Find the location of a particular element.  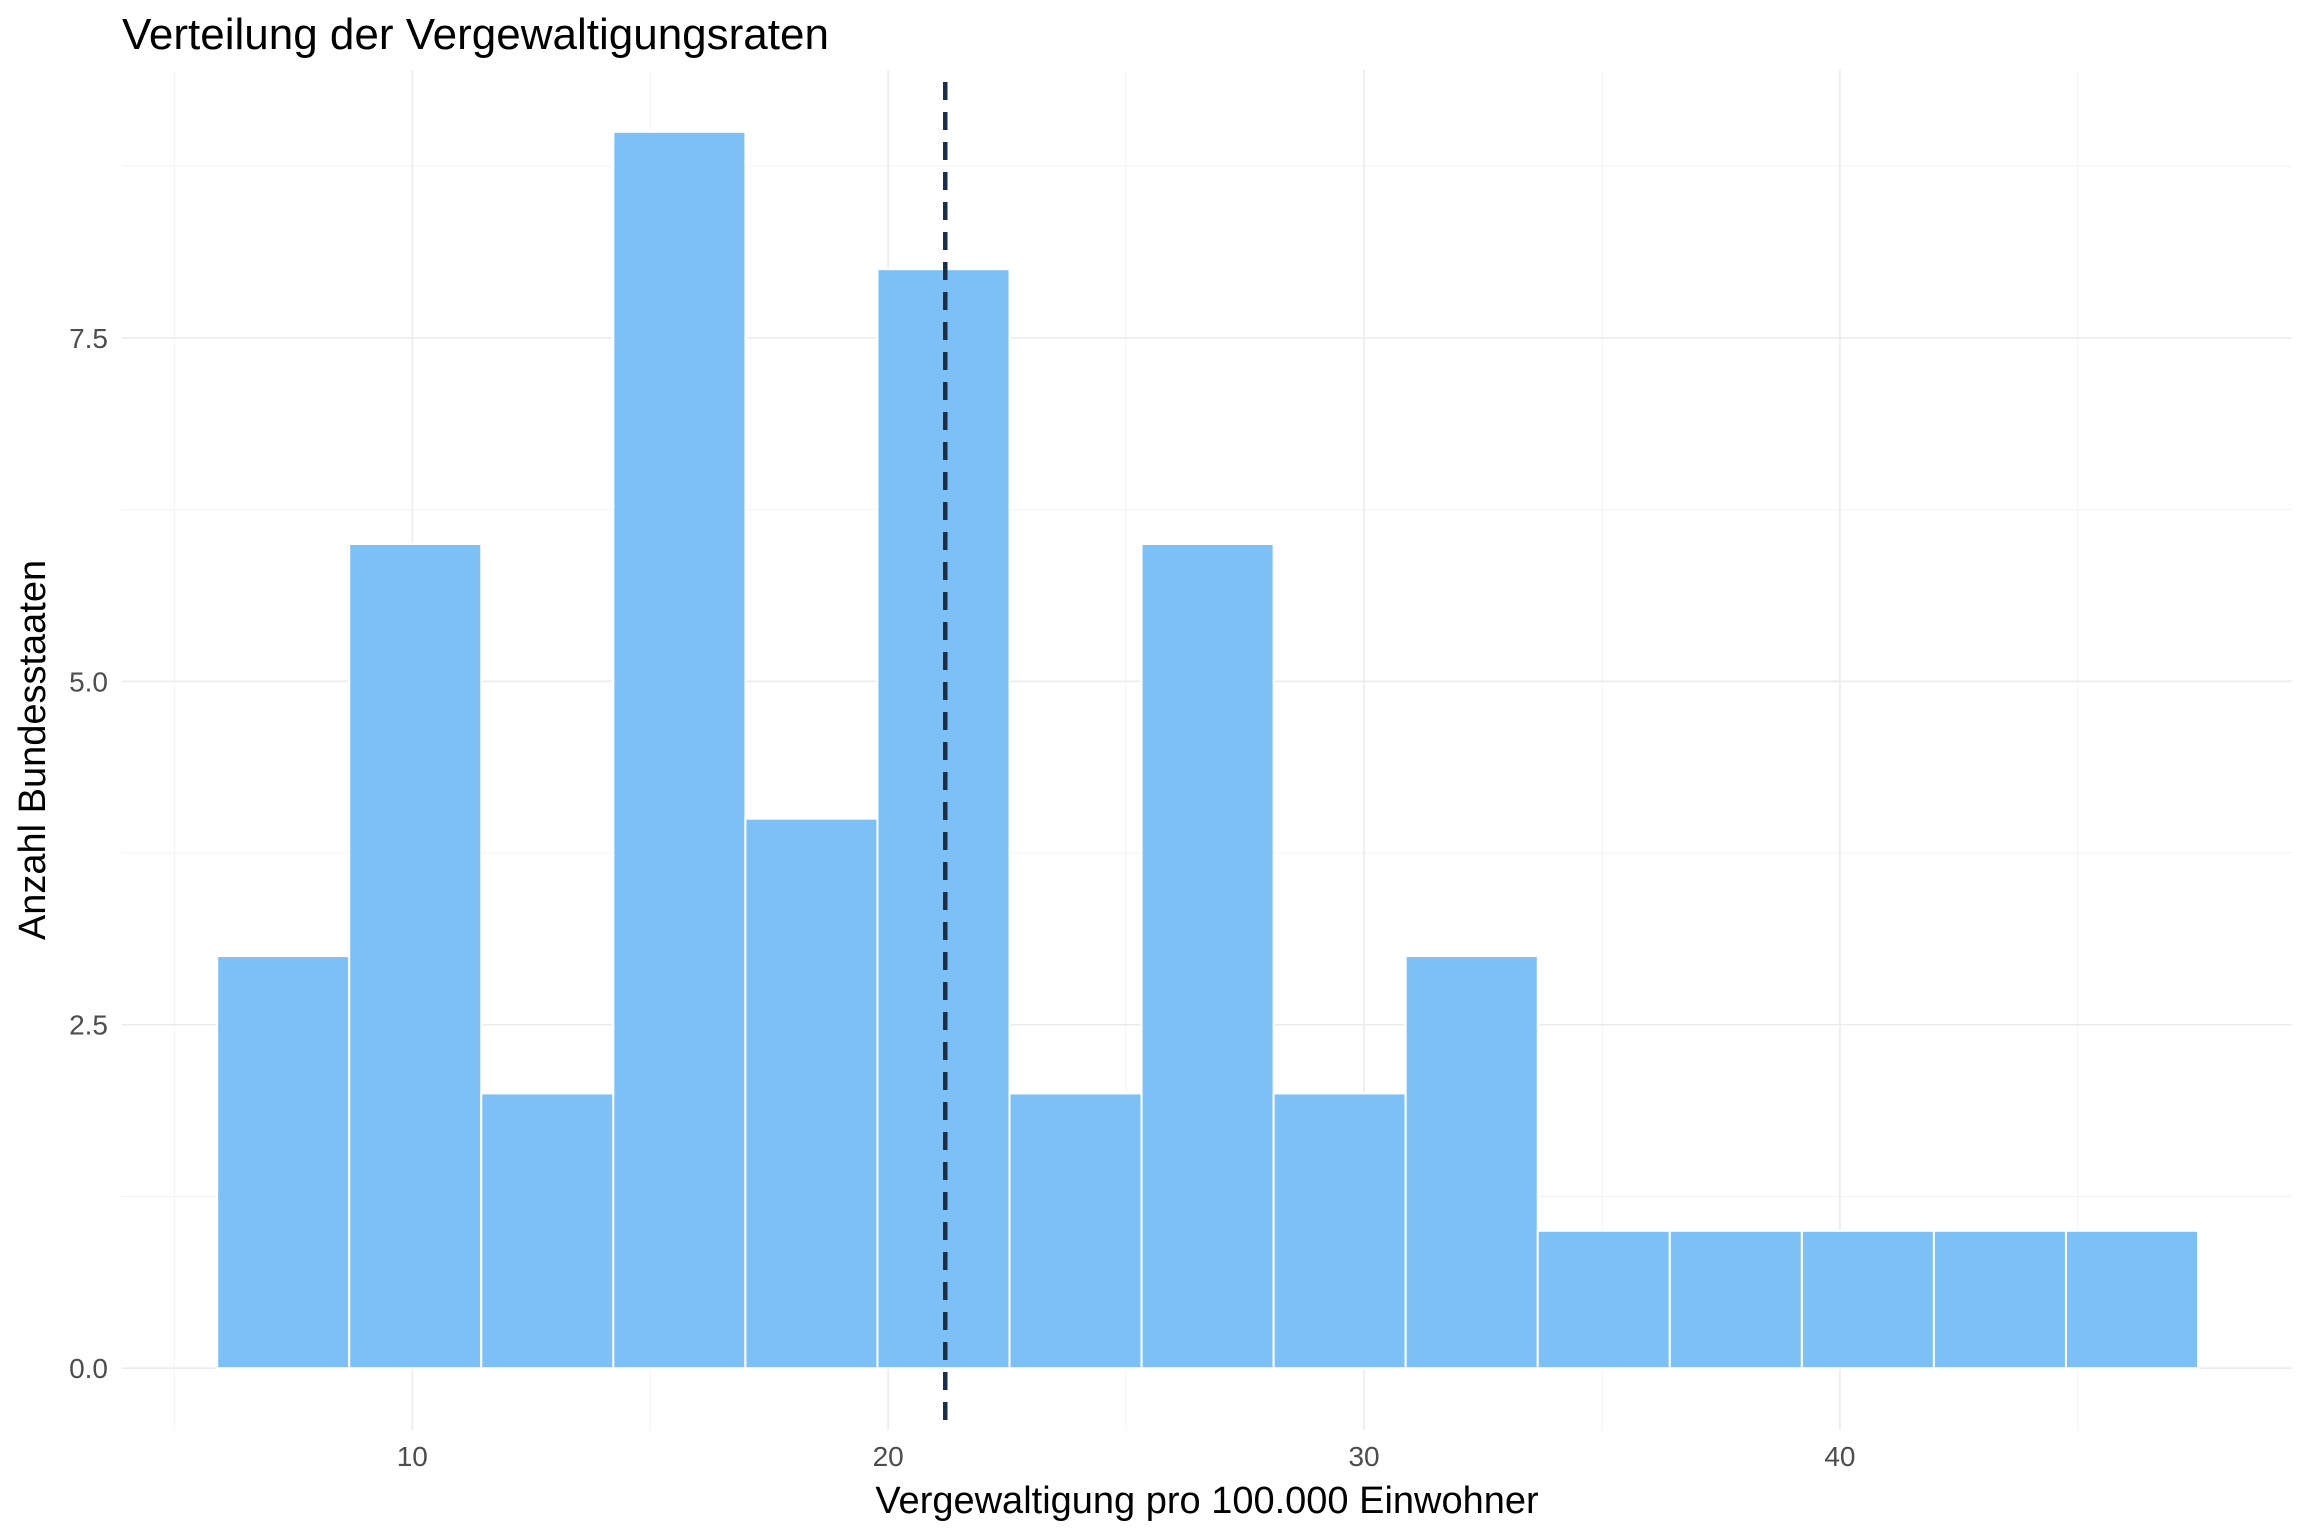

chart-title: Verteilung der Vergewaltigungsraten is located at coordinates (475, 34).